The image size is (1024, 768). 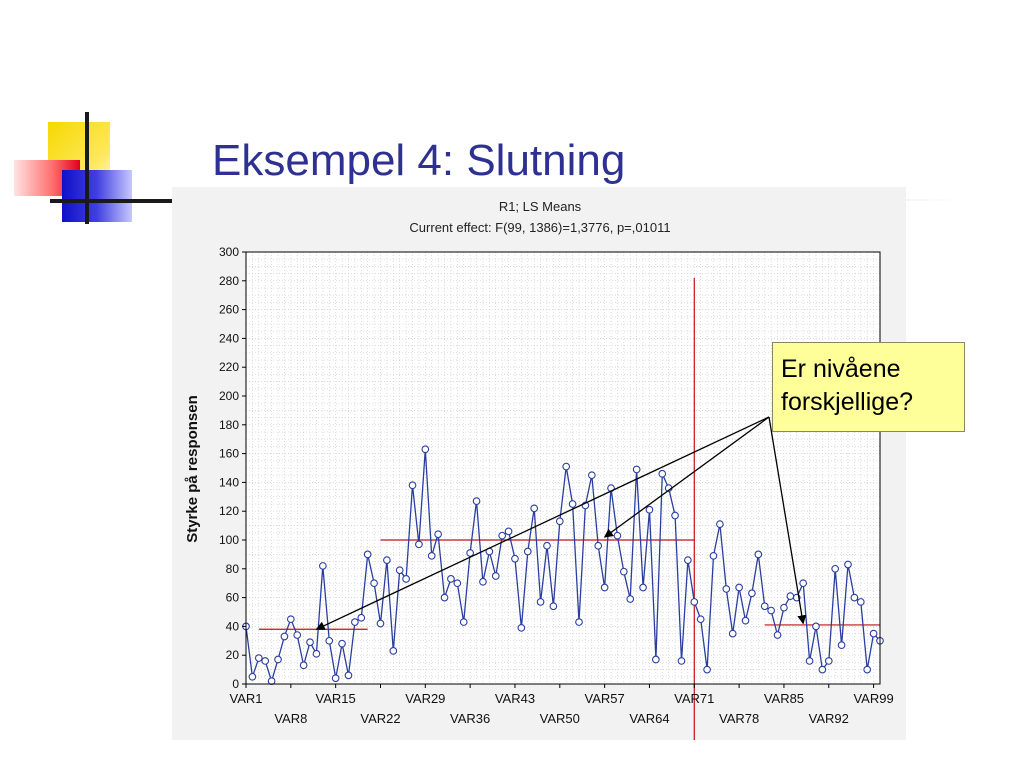 What do you see at coordinates (229, 281) in the screenshot?
I see `y-tick-label: 280` at bounding box center [229, 281].